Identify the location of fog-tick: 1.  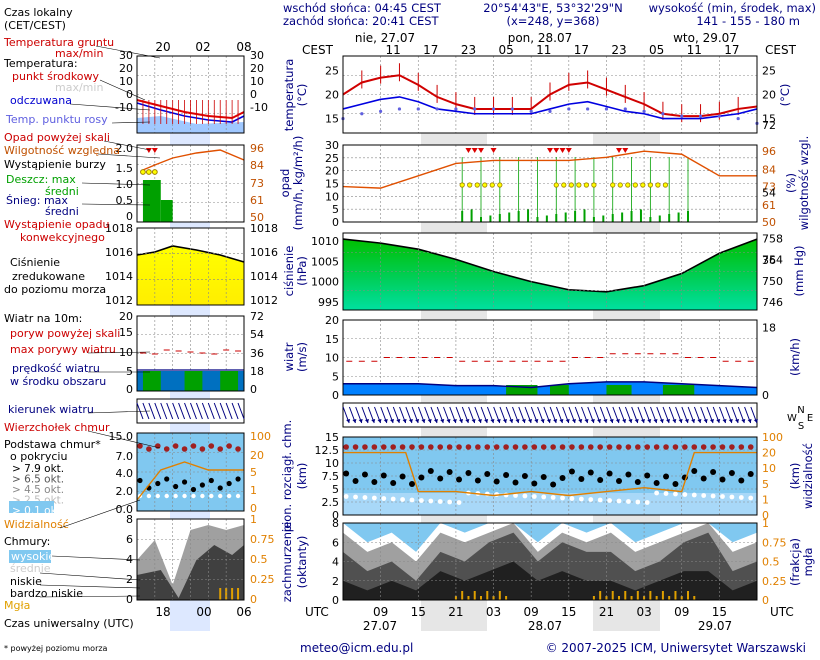
(765, 523).